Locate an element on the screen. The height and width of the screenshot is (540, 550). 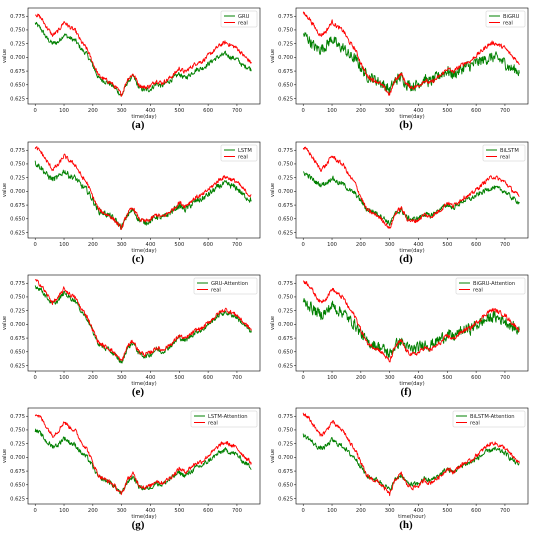
legend-label: LSTM-Attention is located at coordinates (228, 417).